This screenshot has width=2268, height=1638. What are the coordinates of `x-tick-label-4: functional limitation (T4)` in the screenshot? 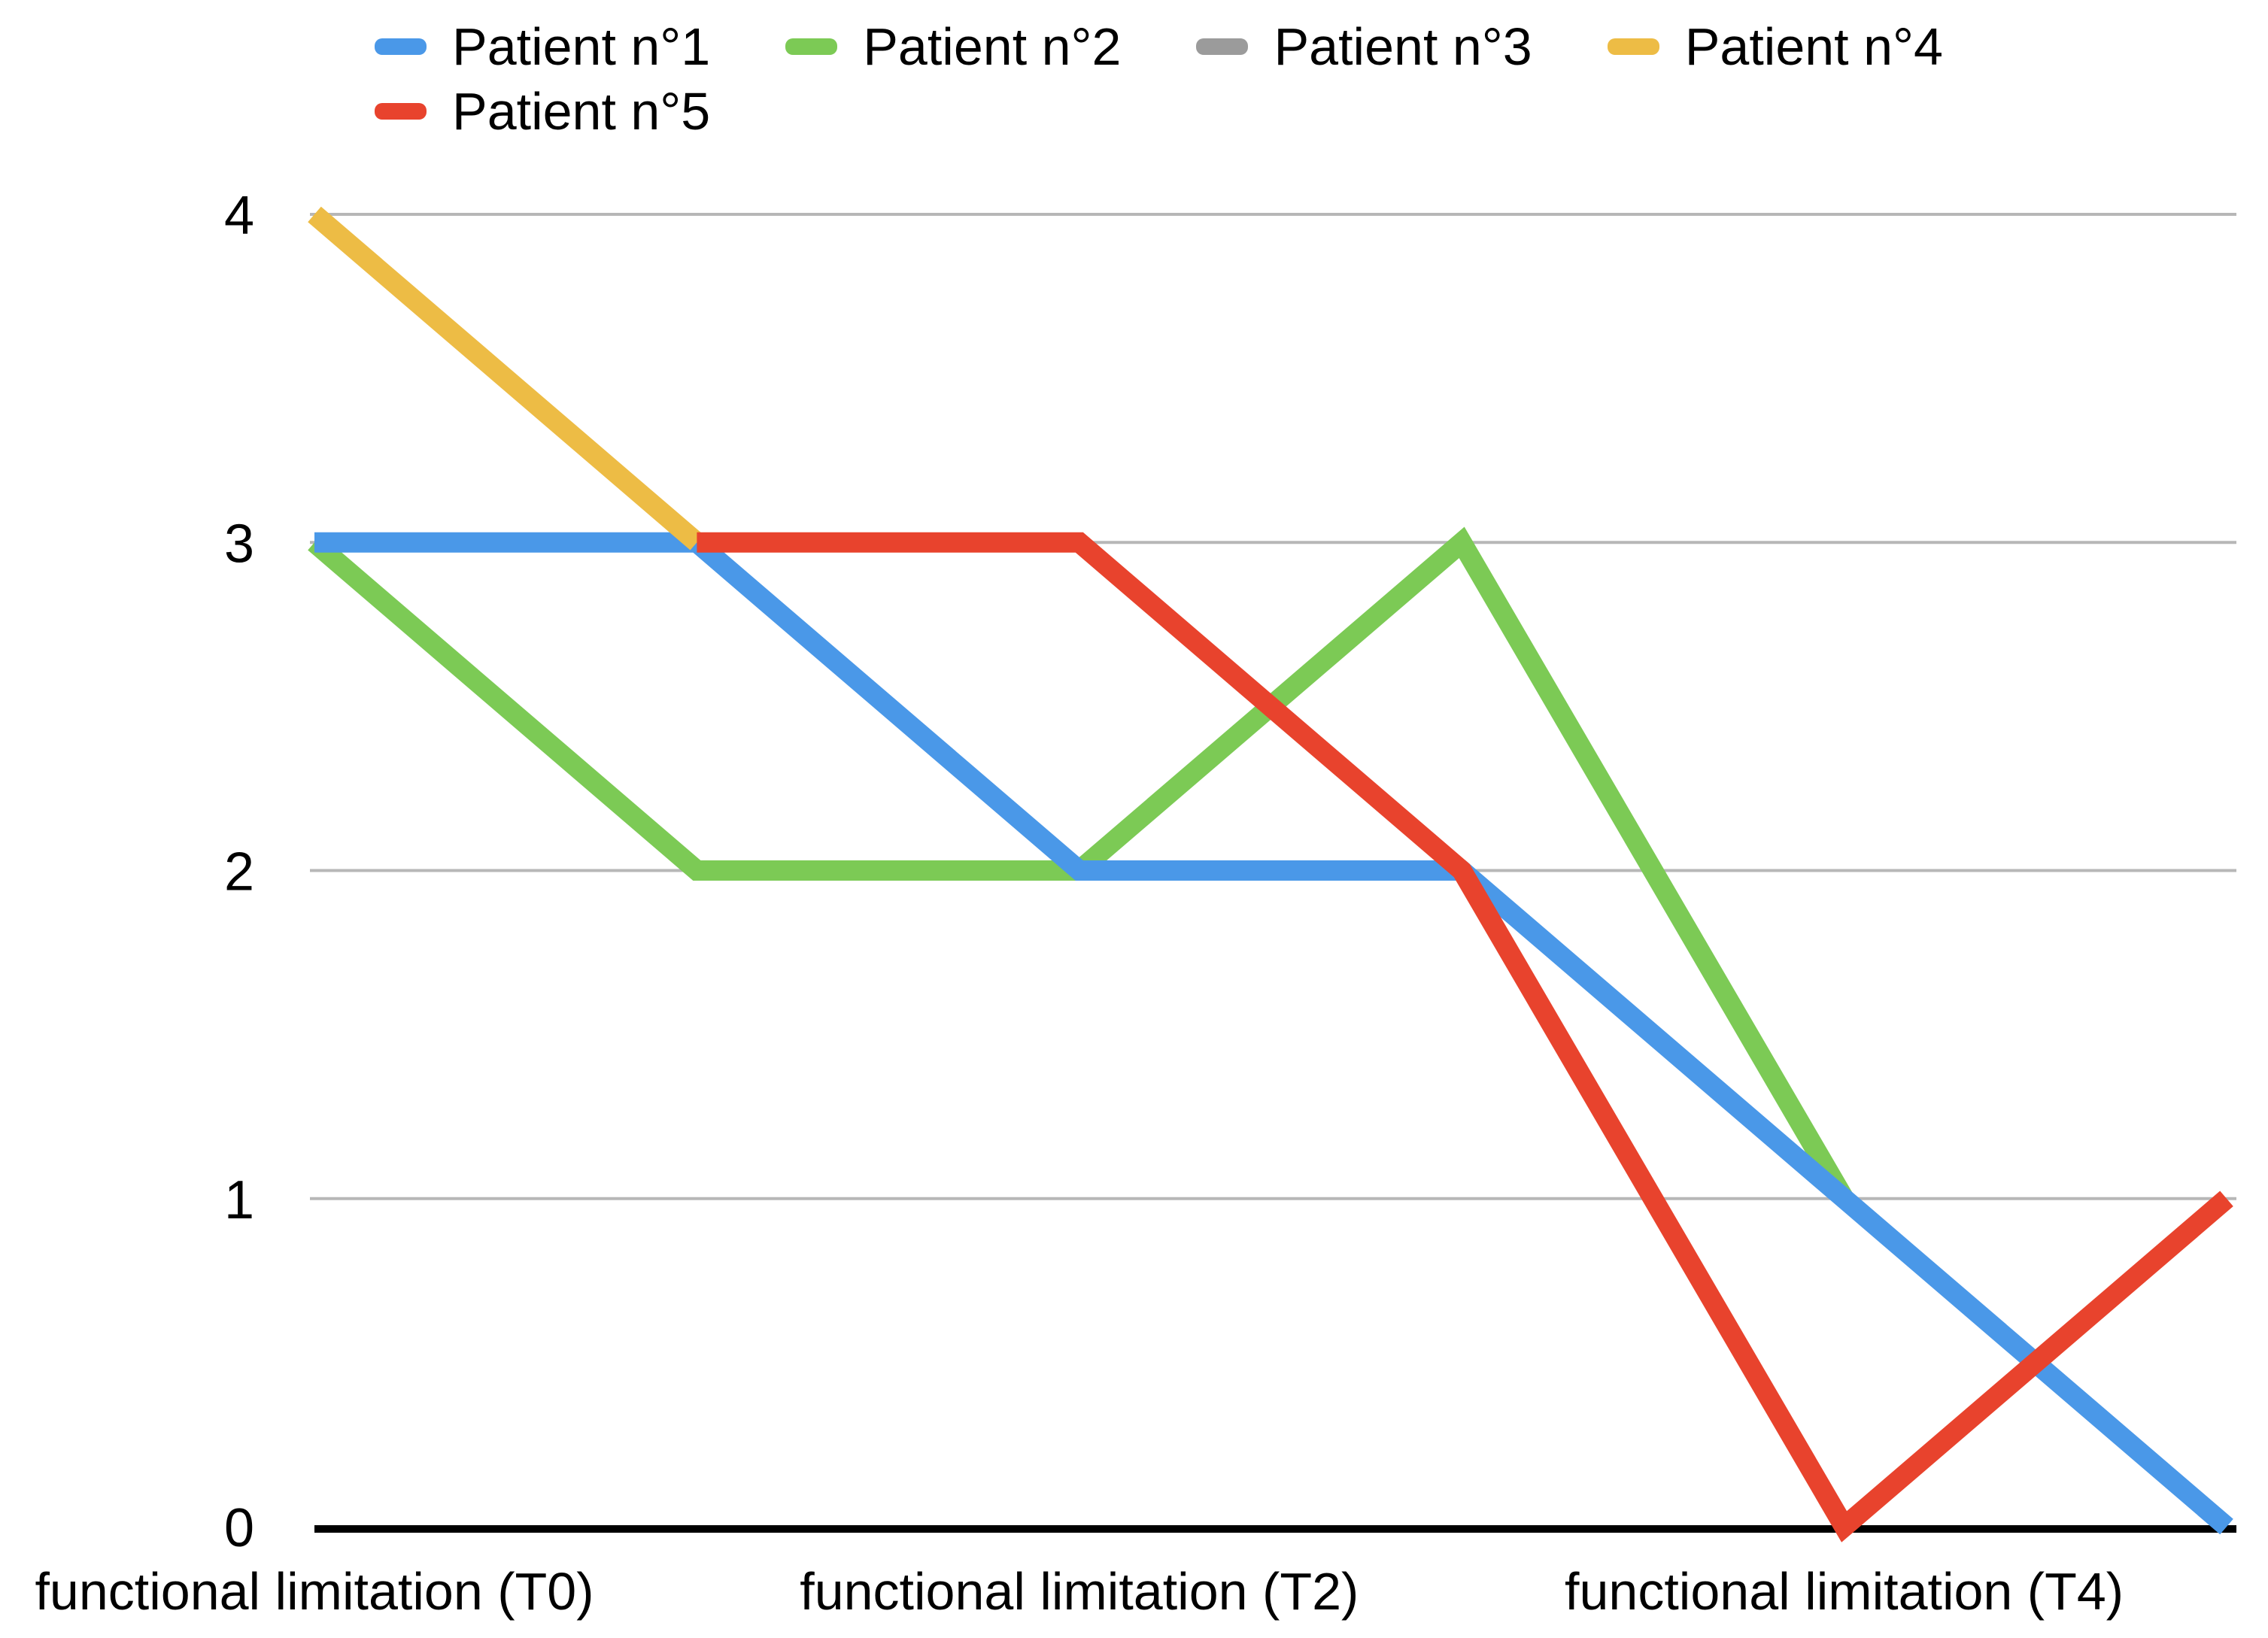 It's located at (1844, 1591).